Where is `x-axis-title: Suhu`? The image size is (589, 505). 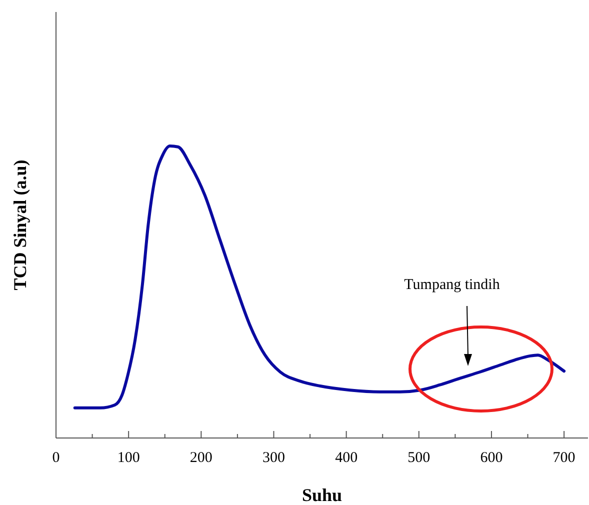
x-axis-title: Suhu is located at coordinates (322, 495).